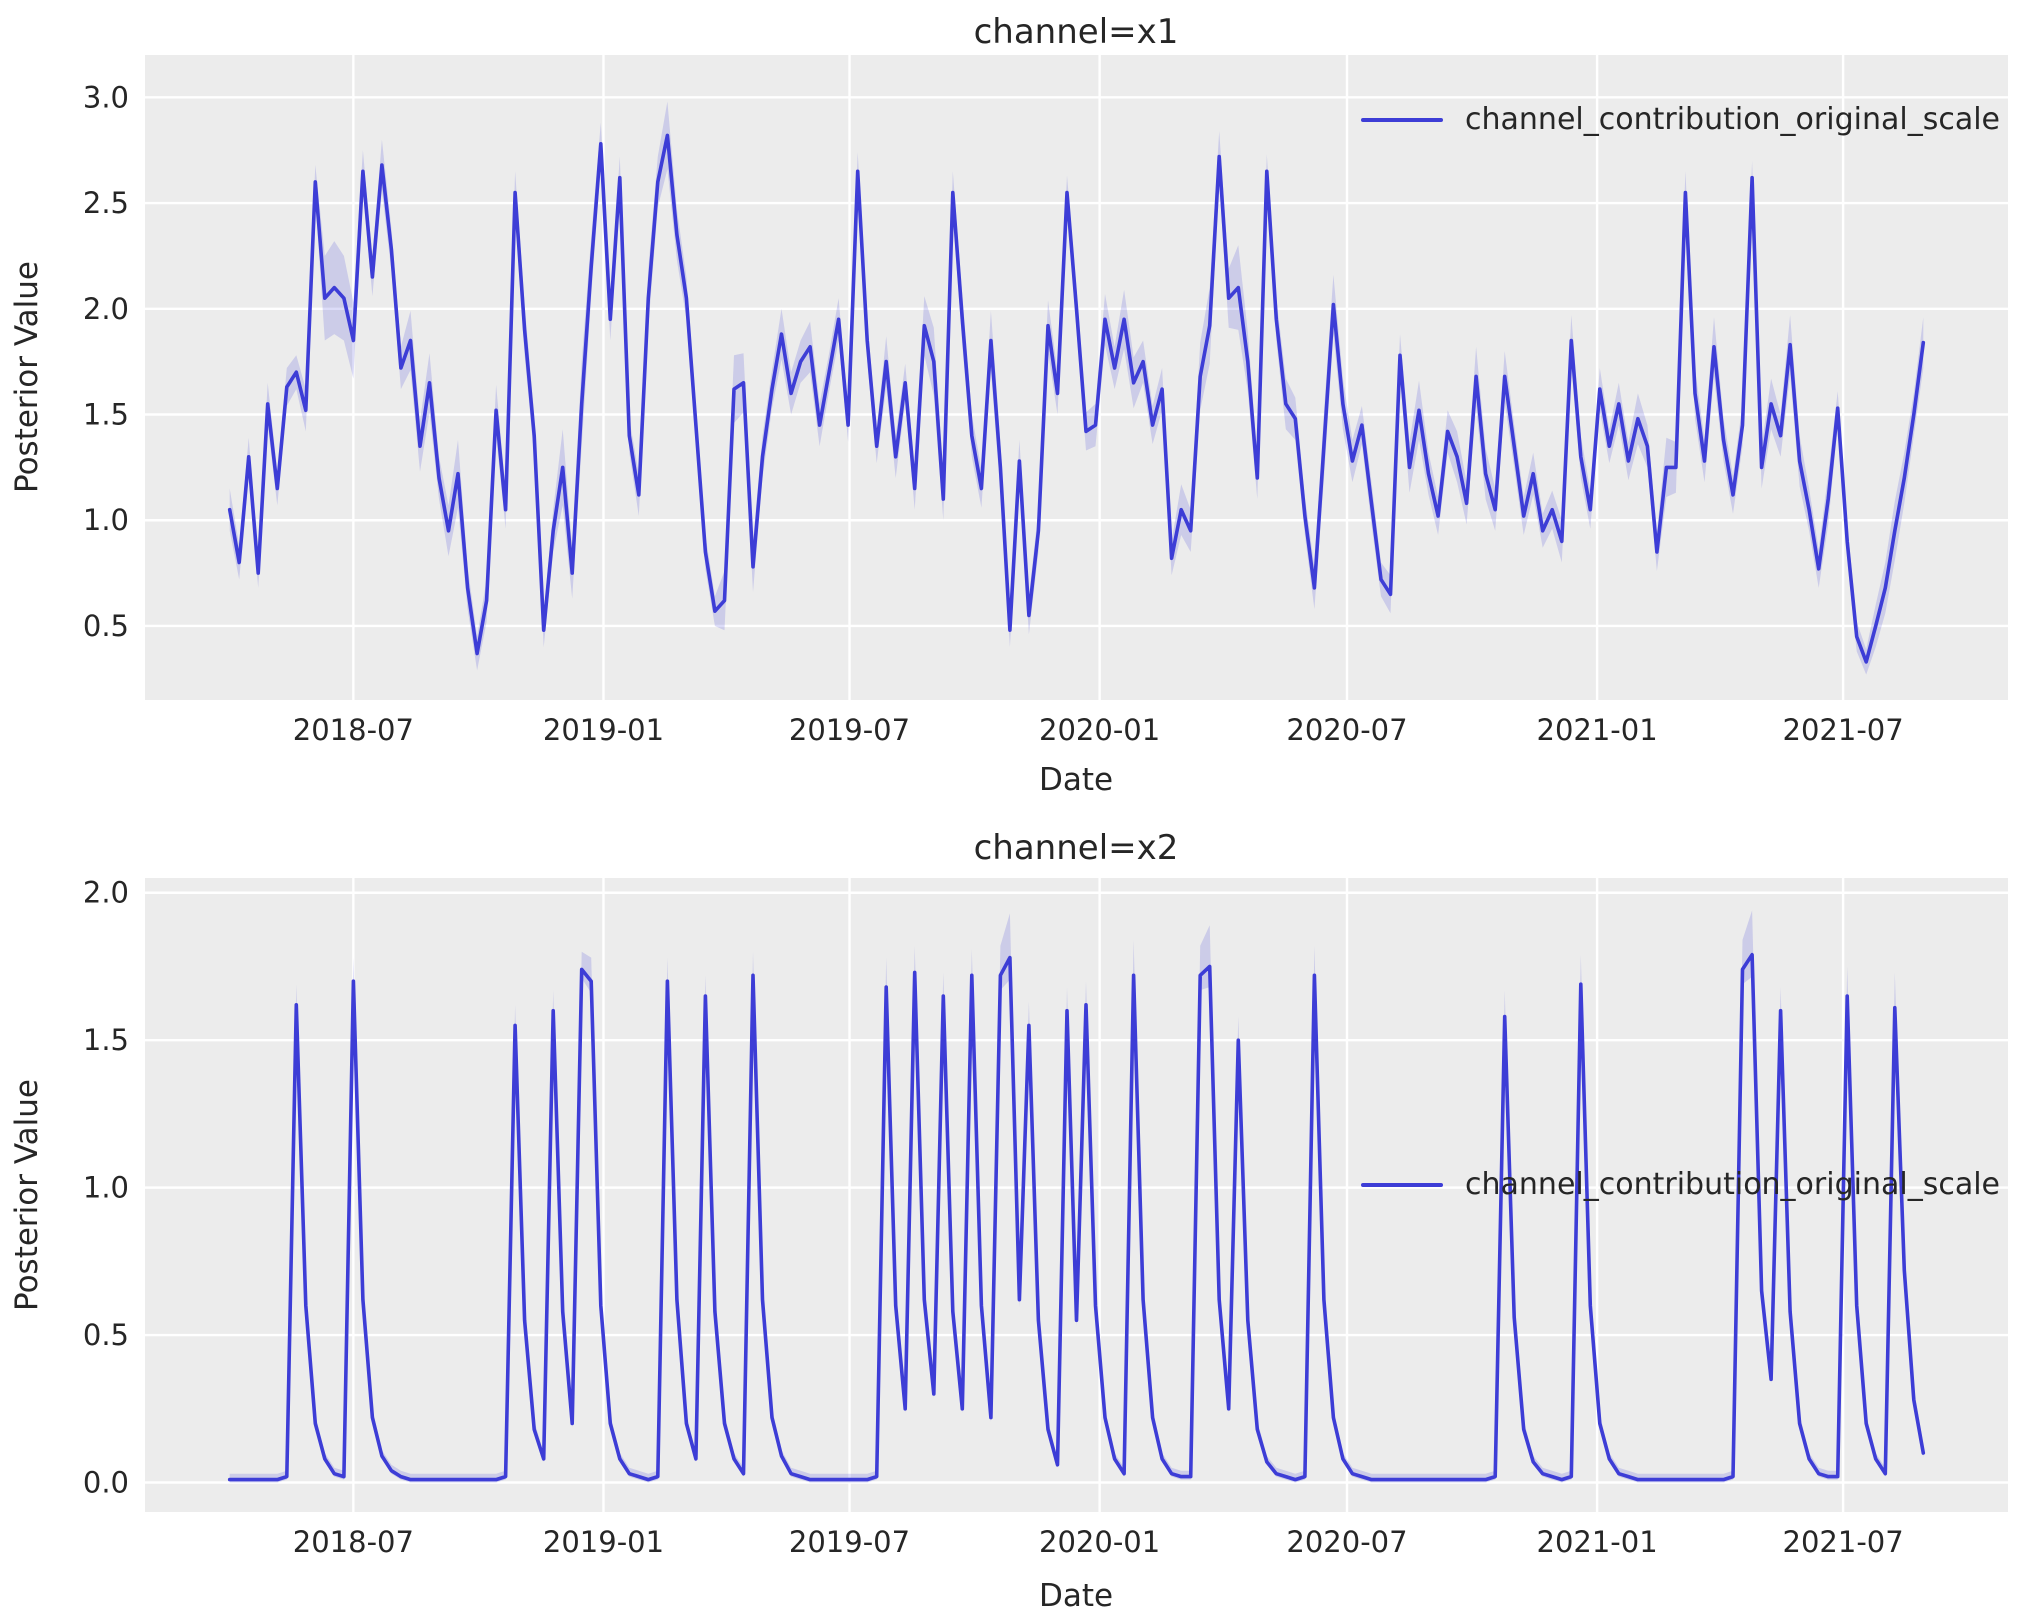 The image size is (2023, 1623). I want to click on panel1-legend: channel_contribution_original_scale, so click(1680, 119).